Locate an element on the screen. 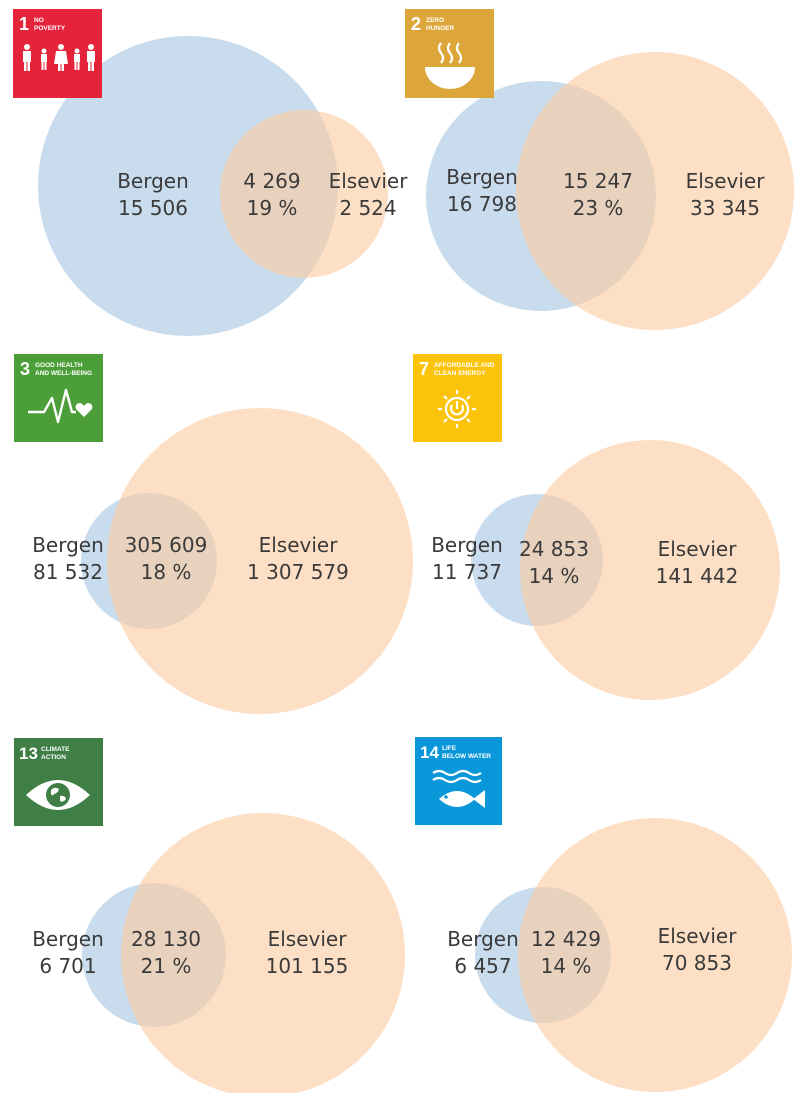 Image resolution: width=808 pixels, height=1093 pixels. overlap-value: 12 429 is located at coordinates (566, 939).